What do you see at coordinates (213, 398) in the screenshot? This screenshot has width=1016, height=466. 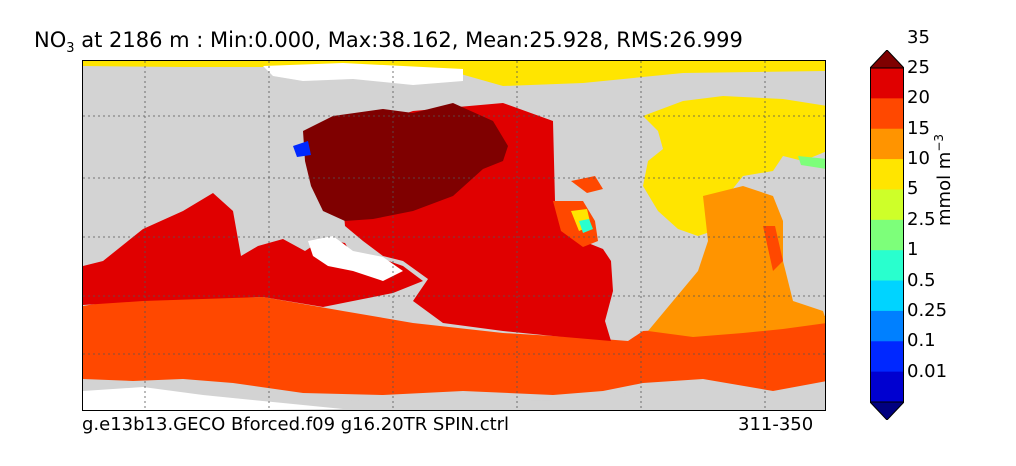 I see `missing-data-antarctic` at bounding box center [213, 398].